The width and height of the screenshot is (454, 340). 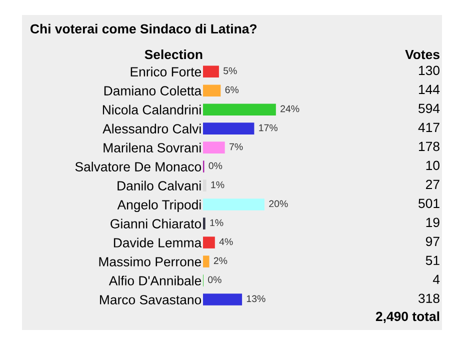 What do you see at coordinates (173, 54) in the screenshot?
I see `y-axis-title: Selection` at bounding box center [173, 54].